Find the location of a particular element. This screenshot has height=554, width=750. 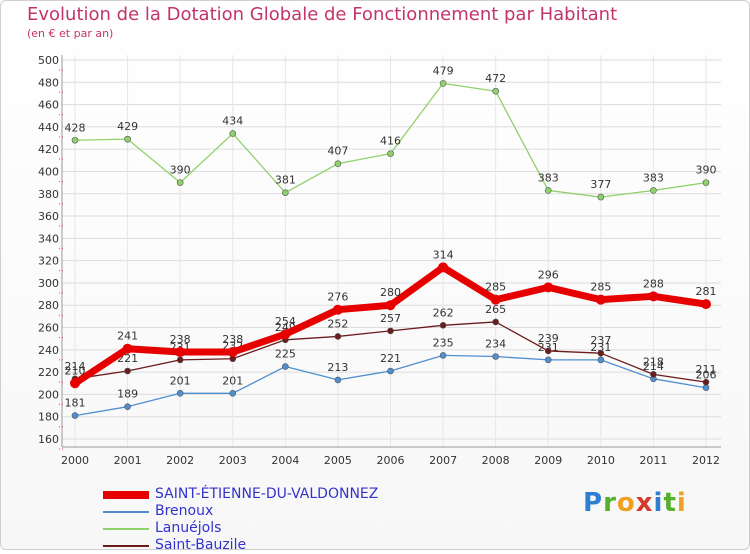

y-tick-label: 500 is located at coordinates (48, 60).